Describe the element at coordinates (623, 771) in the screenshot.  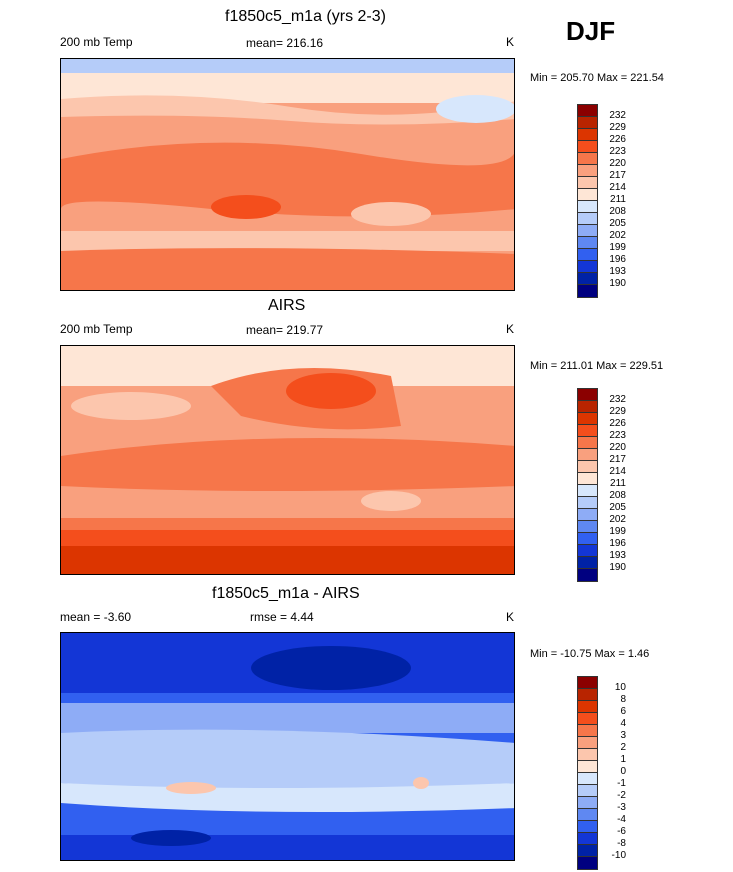
I see `colorbar-label: 0` at that location.